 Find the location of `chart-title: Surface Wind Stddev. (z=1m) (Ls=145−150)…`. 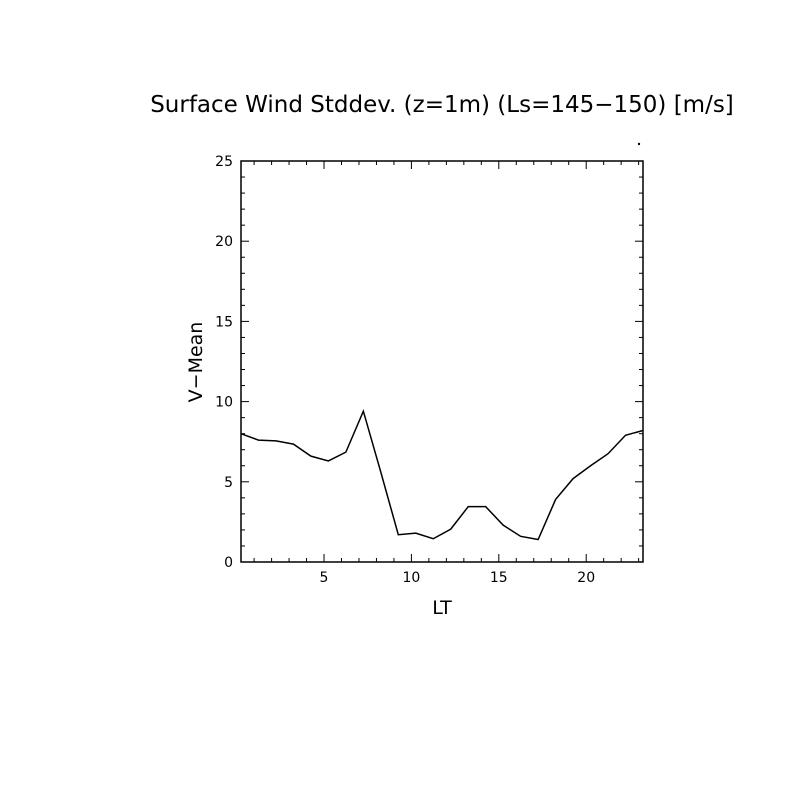

chart-title: Surface Wind Stddev. (z=1m) (Ls=145−150)… is located at coordinates (442, 105).